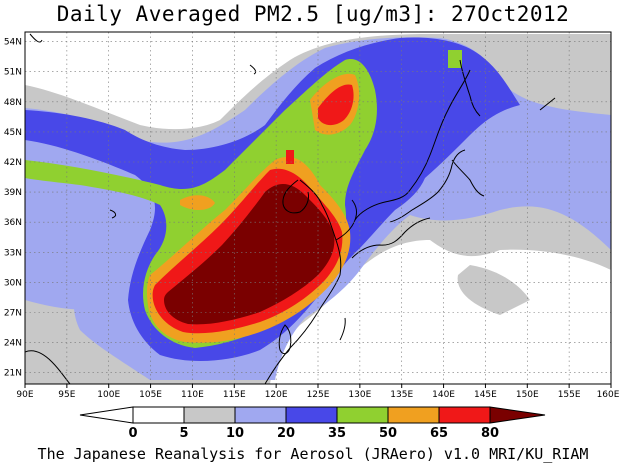 This screenshot has height=466, width=626. Describe the element at coordinates (13, 344) in the screenshot. I see `lat-label: 24N` at that location.